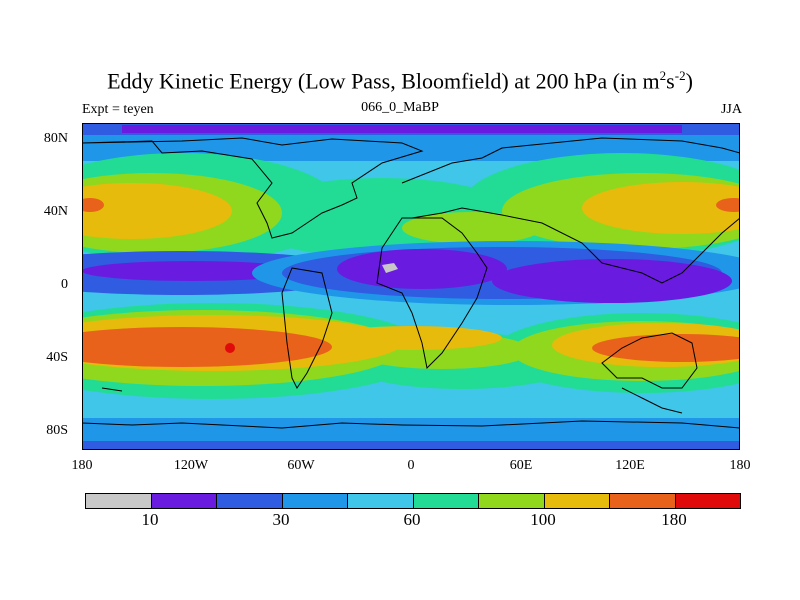 The image size is (800, 600). I want to click on north-america-outline, so click(253, 188).